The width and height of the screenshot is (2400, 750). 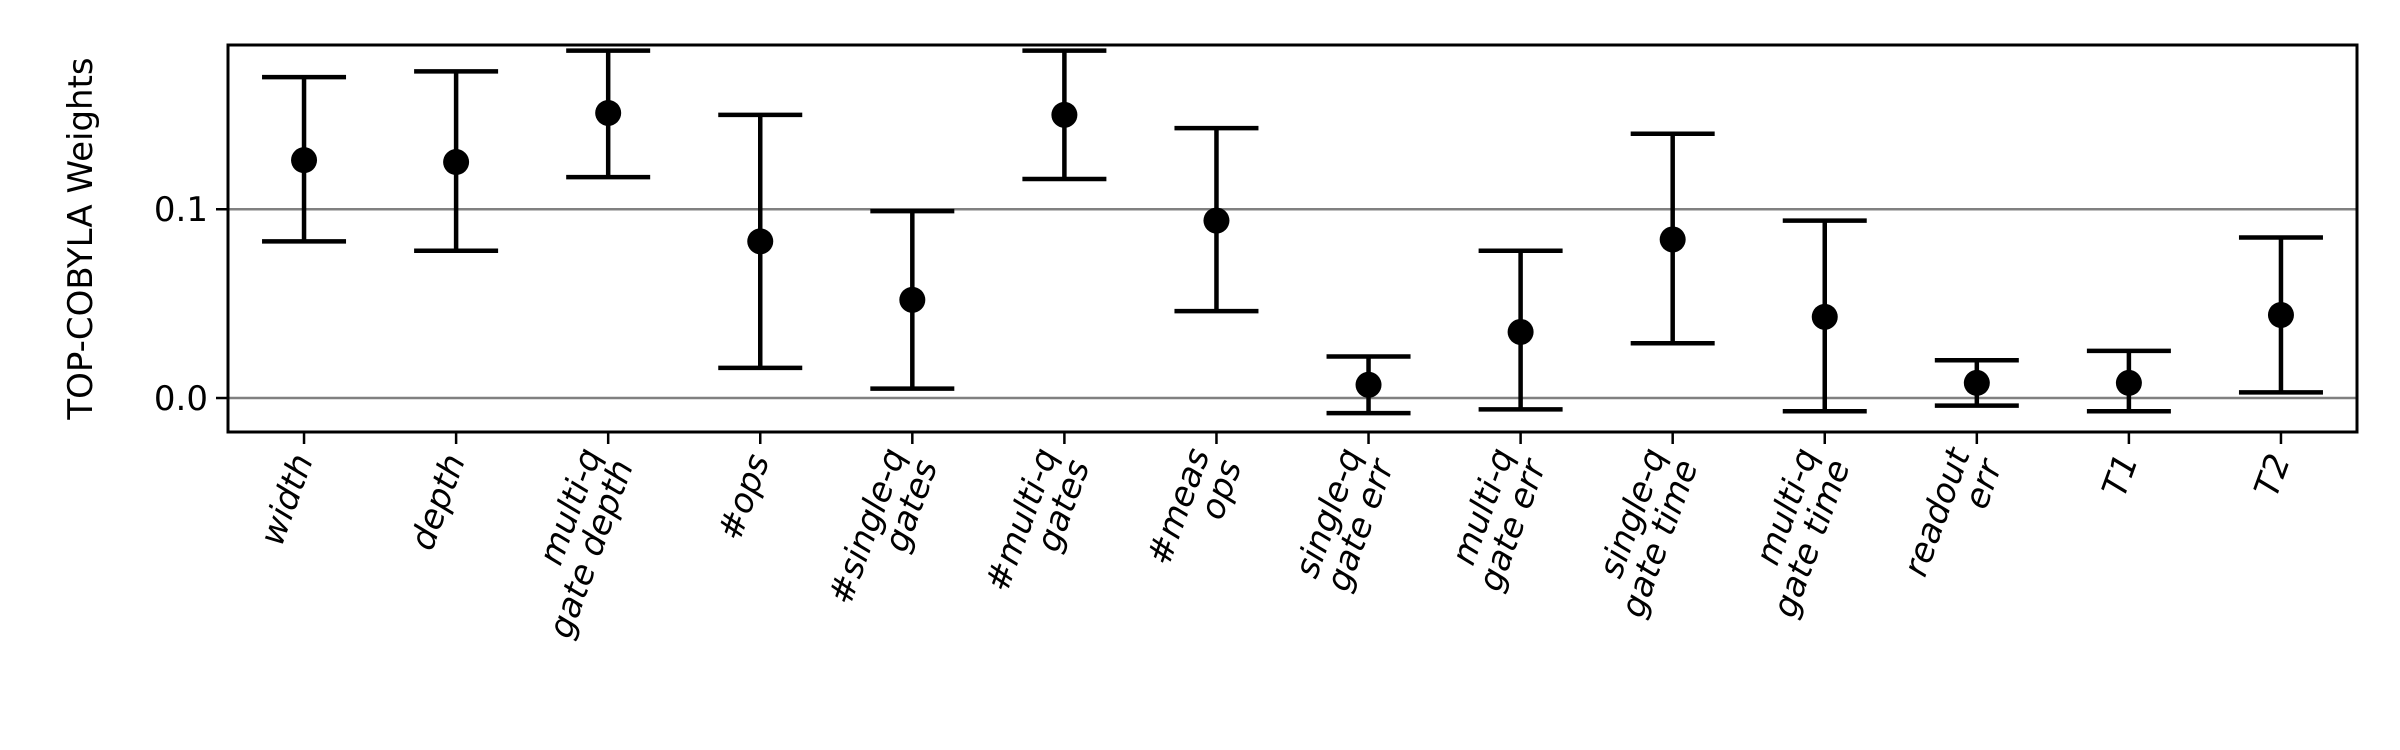 I want to click on x-tick-label: #multi-qgates, so click(x=1038, y=526).